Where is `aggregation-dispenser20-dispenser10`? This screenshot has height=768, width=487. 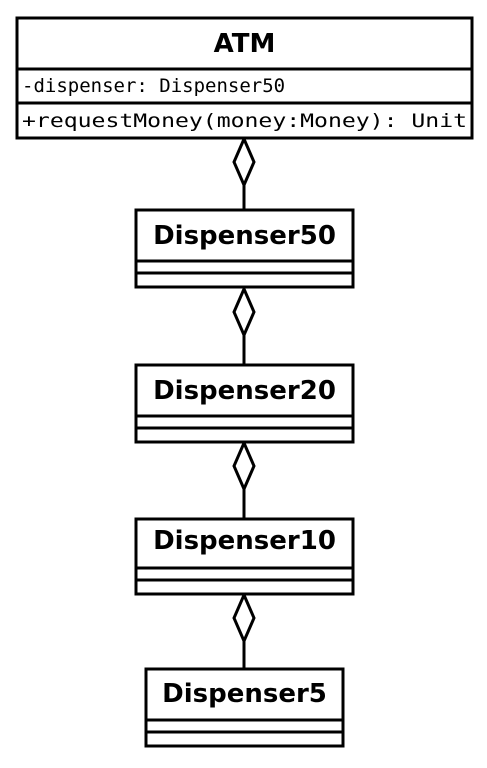
aggregation-dispenser20-dispenser10 is located at coordinates (244, 479).